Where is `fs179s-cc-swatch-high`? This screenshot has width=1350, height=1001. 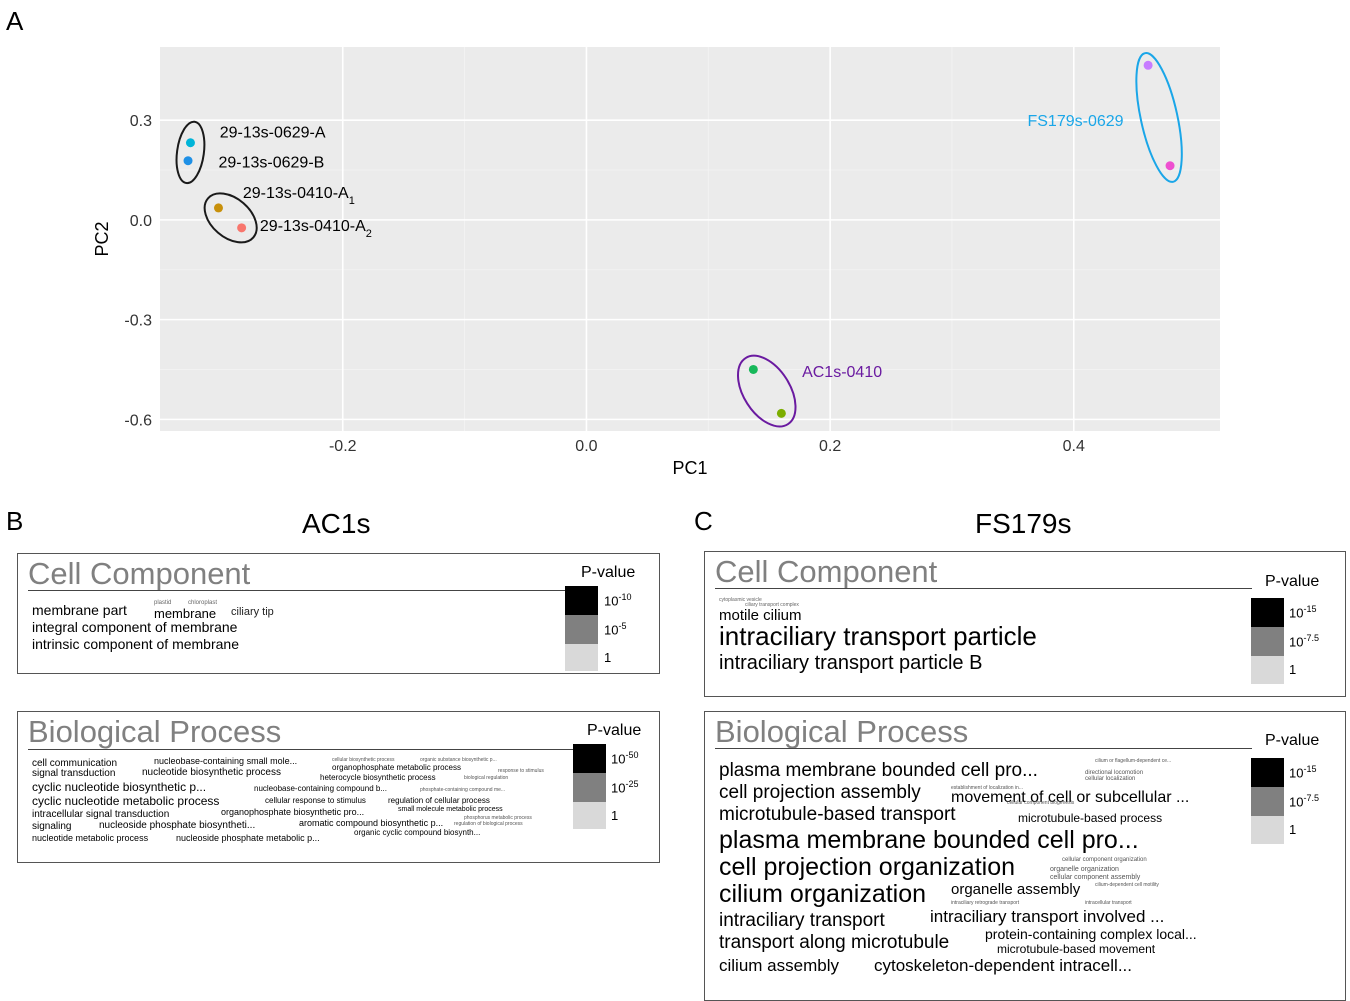
fs179s-cc-swatch-high is located at coordinates (1267, 612).